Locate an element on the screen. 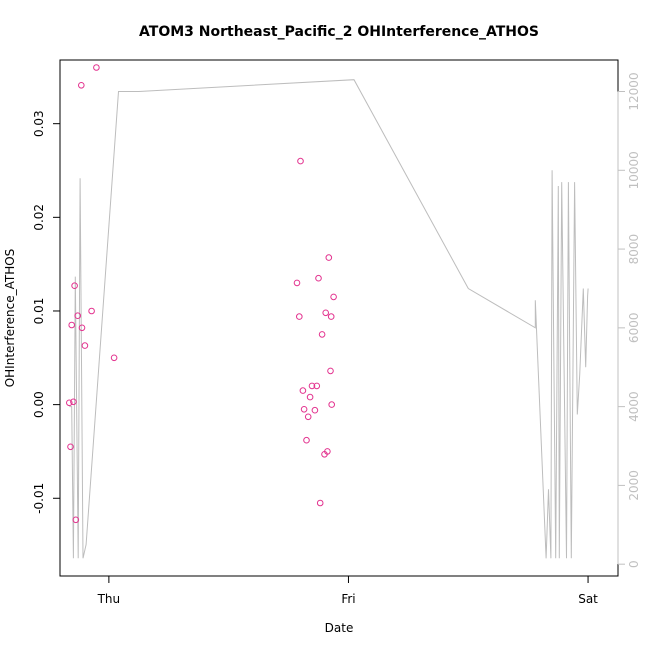 Image resolution: width=650 pixels, height=650 pixels. y-right-tick-label: 2000 is located at coordinates (634, 485).